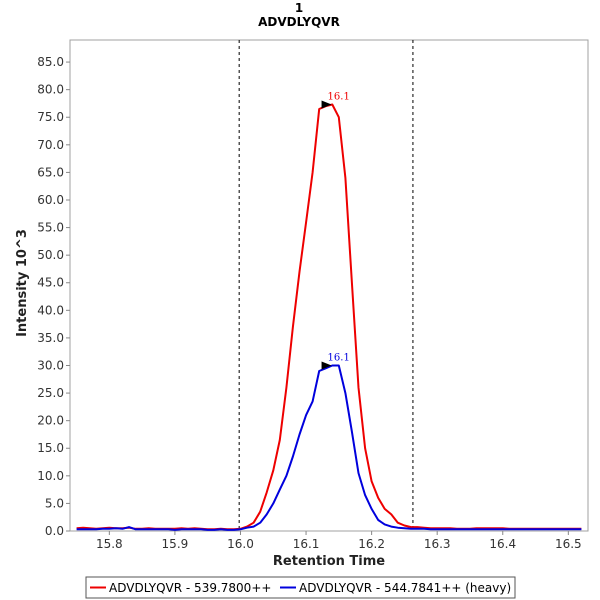  I want to click on y-tick-label: 10.0, so click(50, 476).